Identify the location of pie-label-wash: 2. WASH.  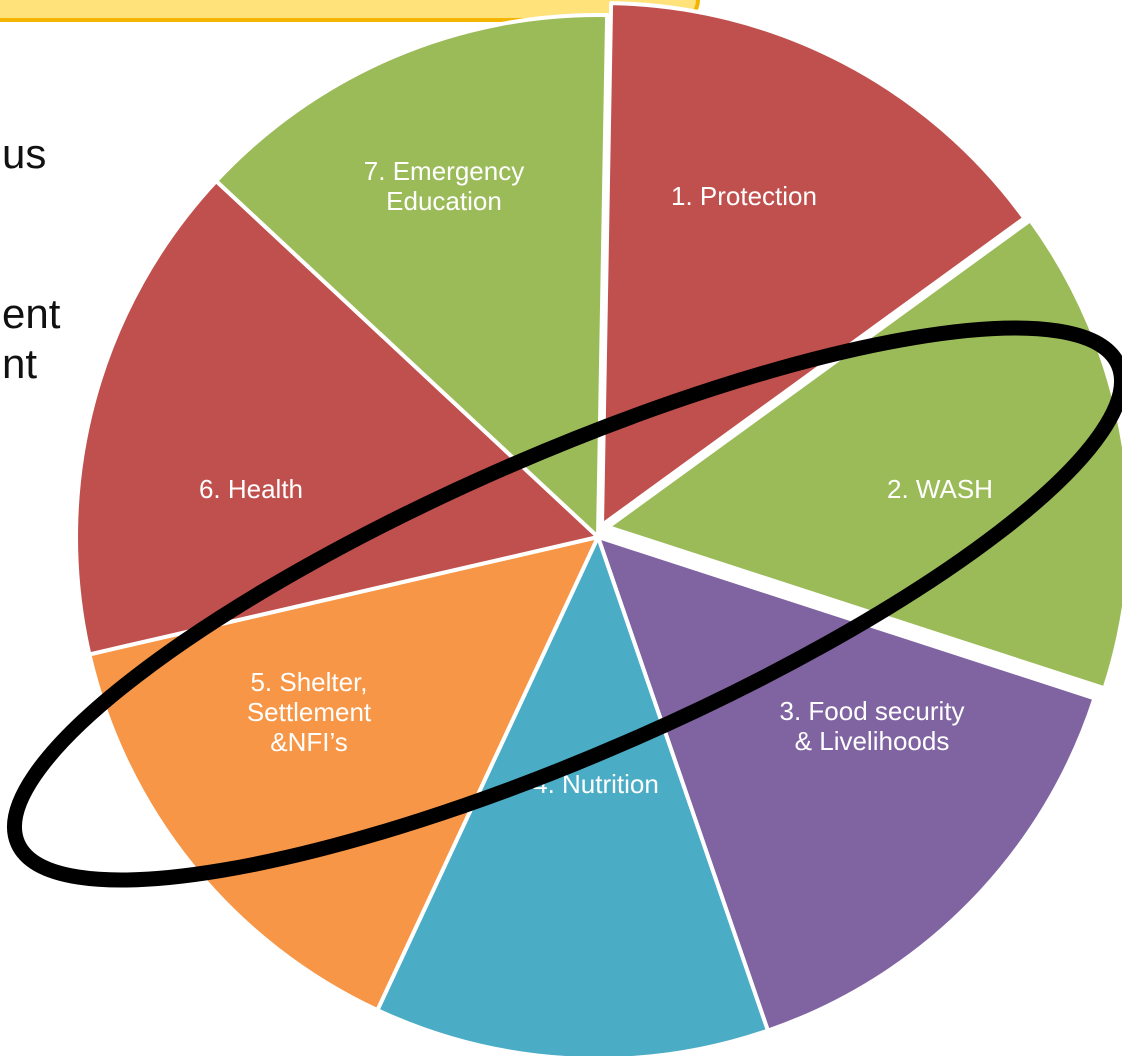
(940, 489).